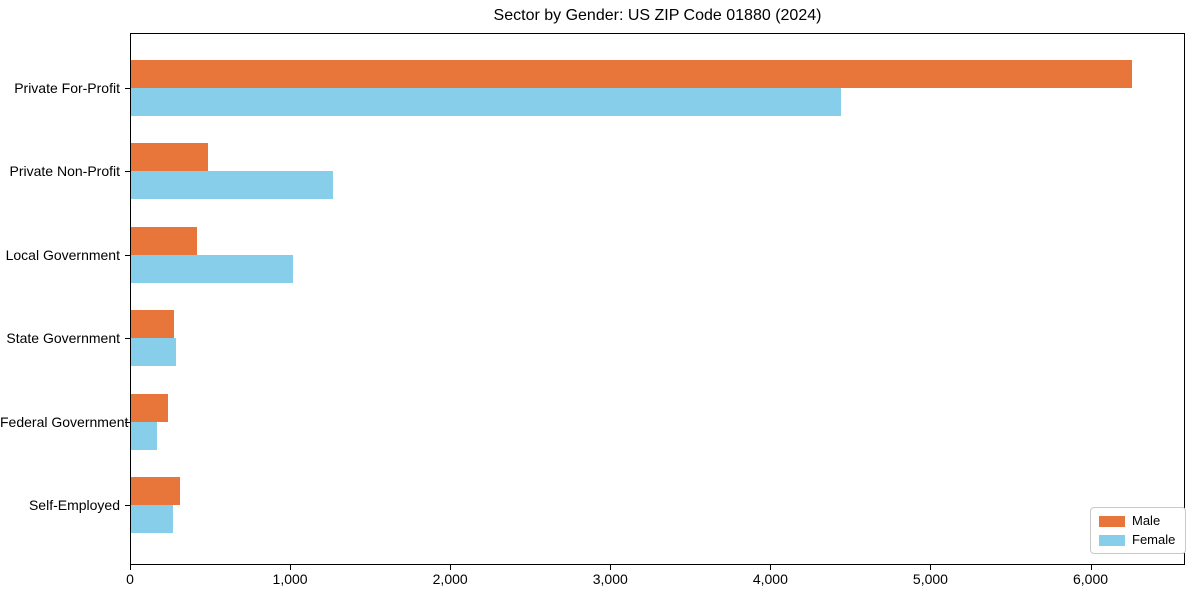 The image size is (1200, 600). I want to click on x-tick-label-6-000: 6,000, so click(1091, 579).